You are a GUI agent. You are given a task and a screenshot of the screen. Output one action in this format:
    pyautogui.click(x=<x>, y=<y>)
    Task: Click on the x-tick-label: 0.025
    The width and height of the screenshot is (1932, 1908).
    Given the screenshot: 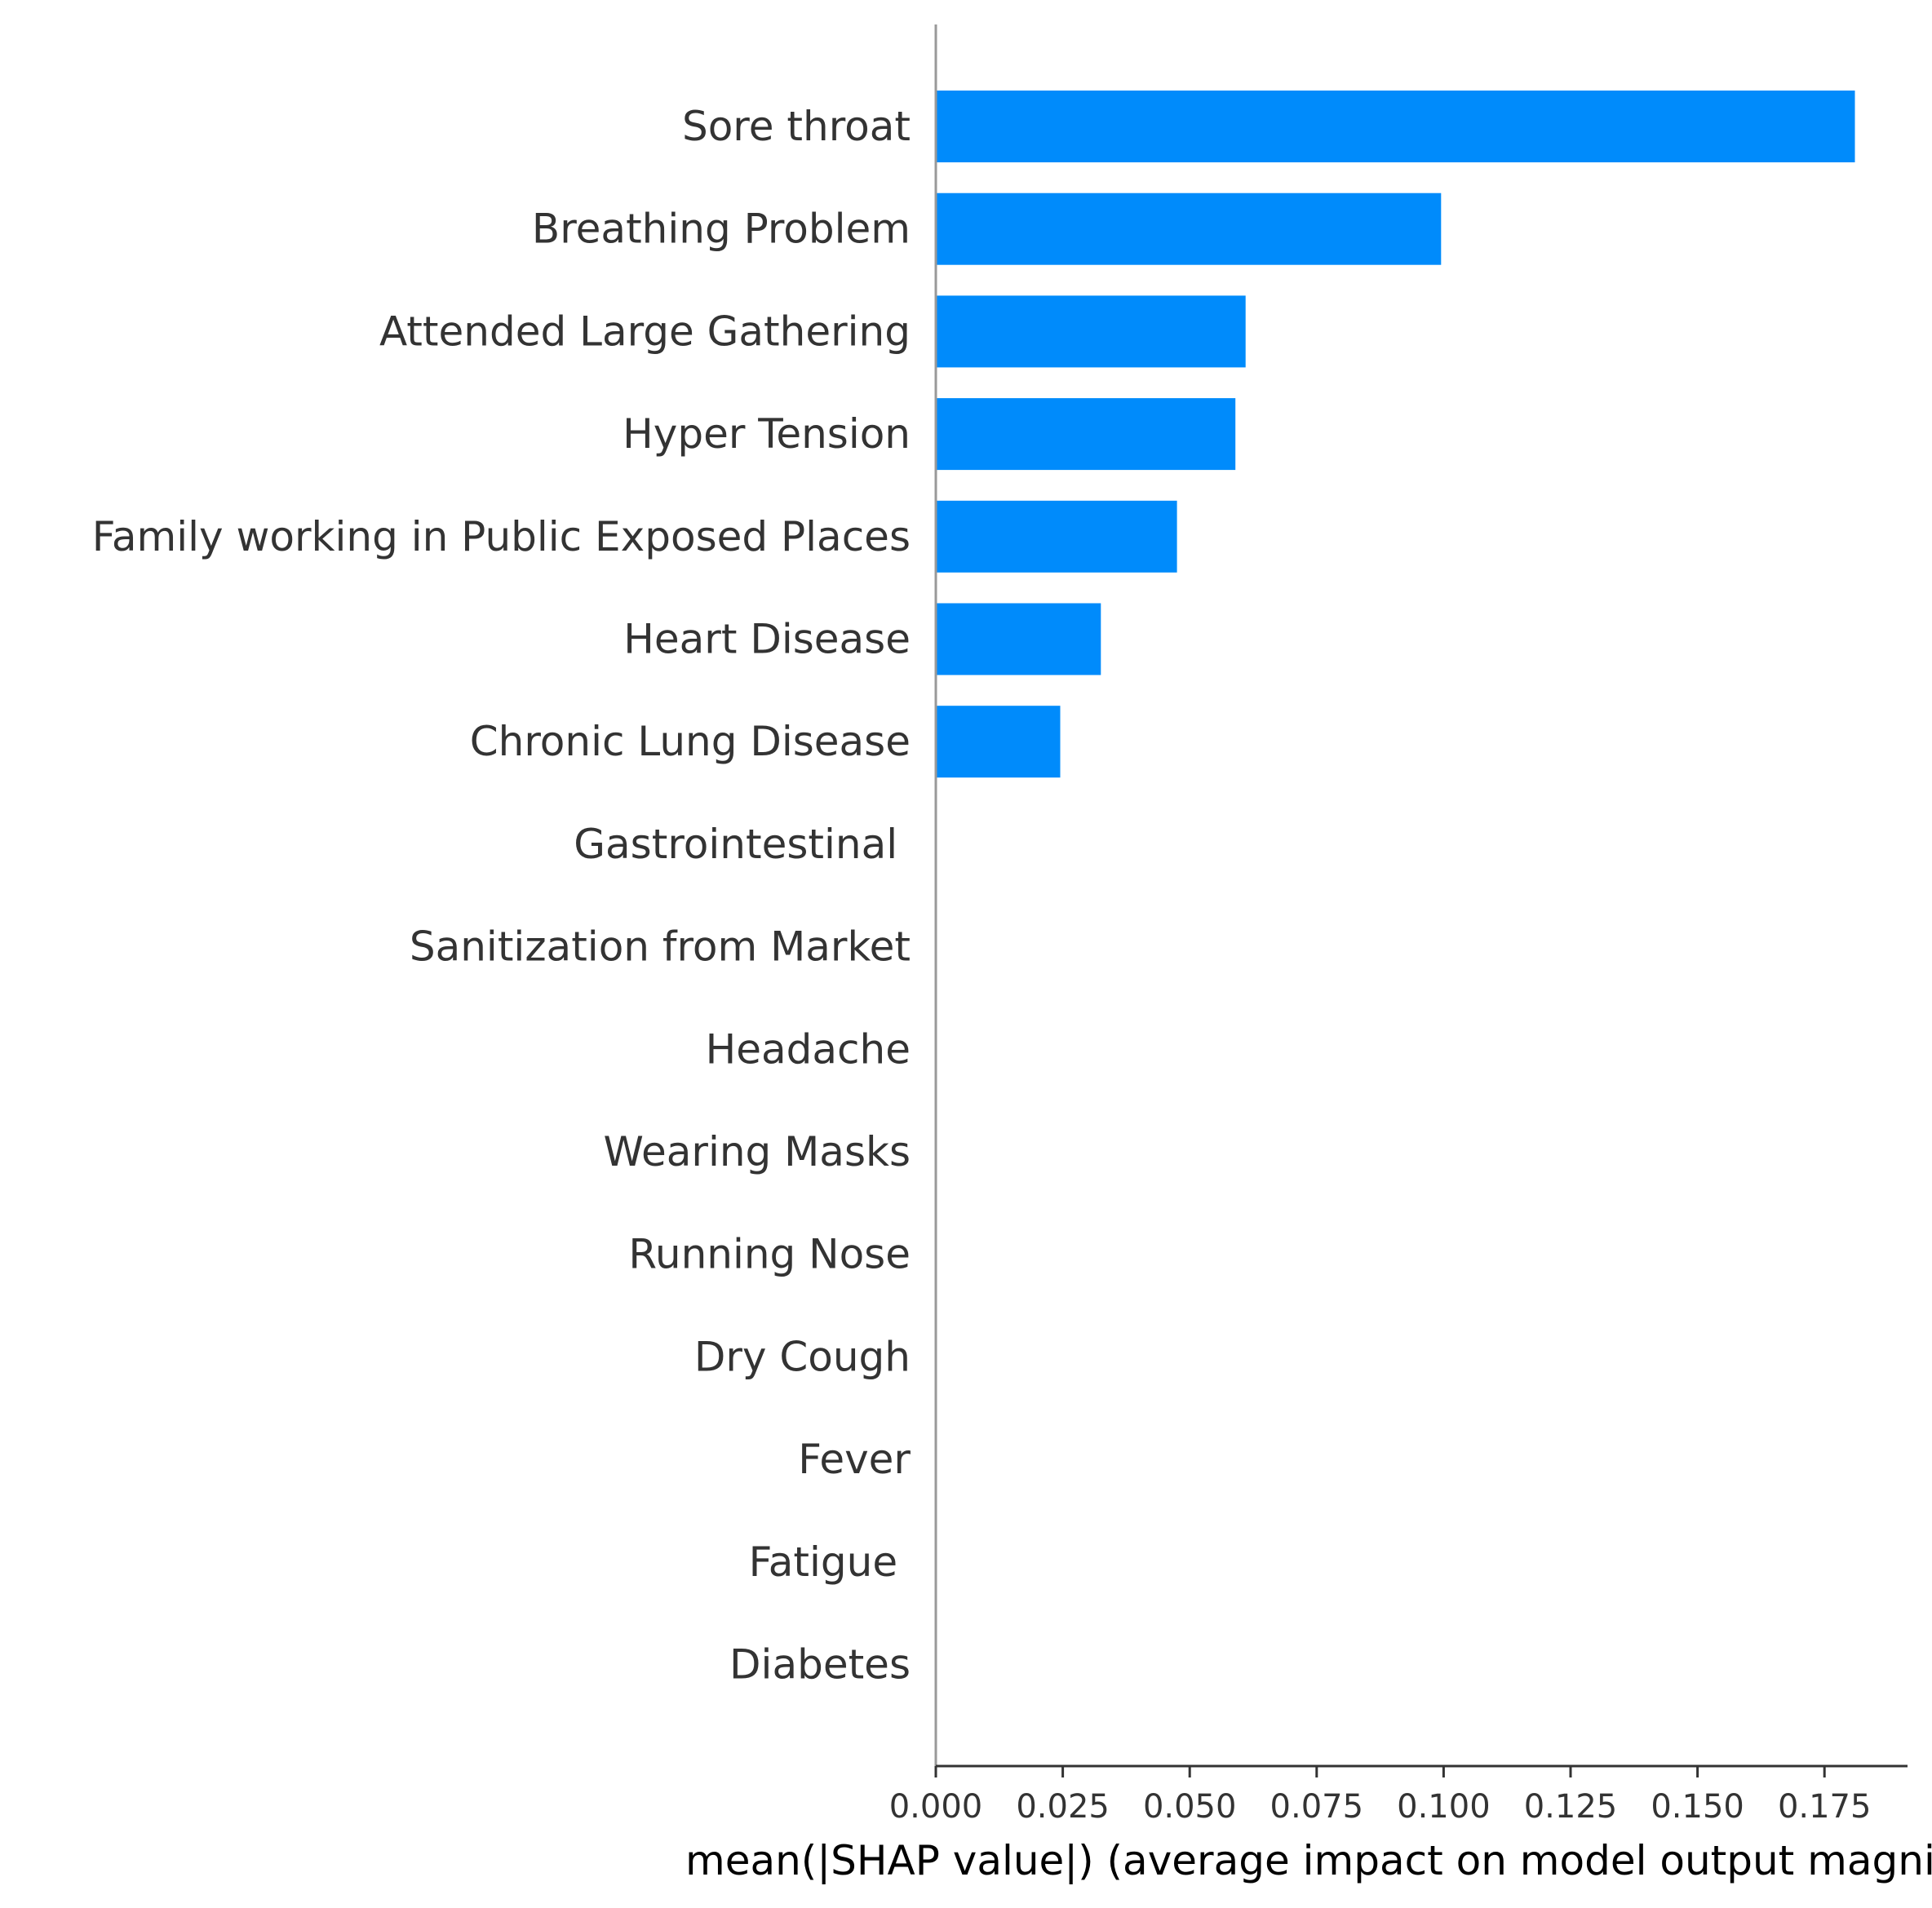 What is the action you would take?
    pyautogui.click(x=1063, y=1807)
    